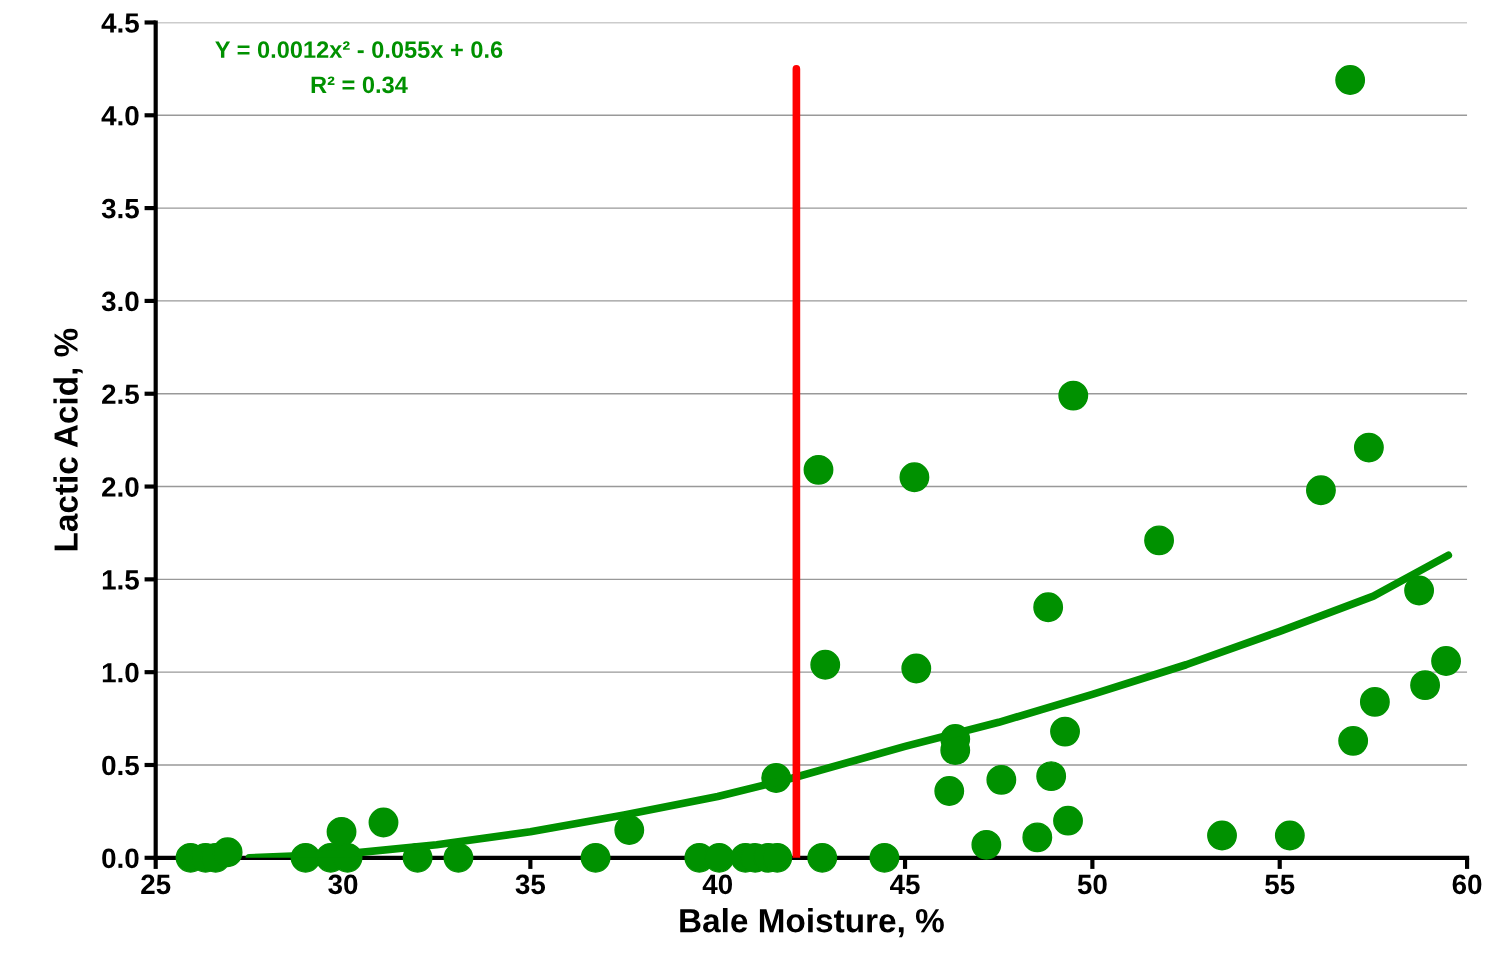  I want to click on x-axis-title: Bale Moisture, %, so click(812, 923).